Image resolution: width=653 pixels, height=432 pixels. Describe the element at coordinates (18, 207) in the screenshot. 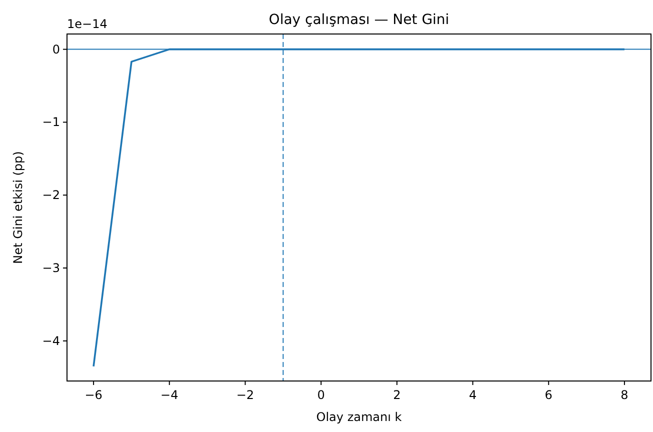

I see `y-axis-title: Net Gini etkisi (pp)` at that location.